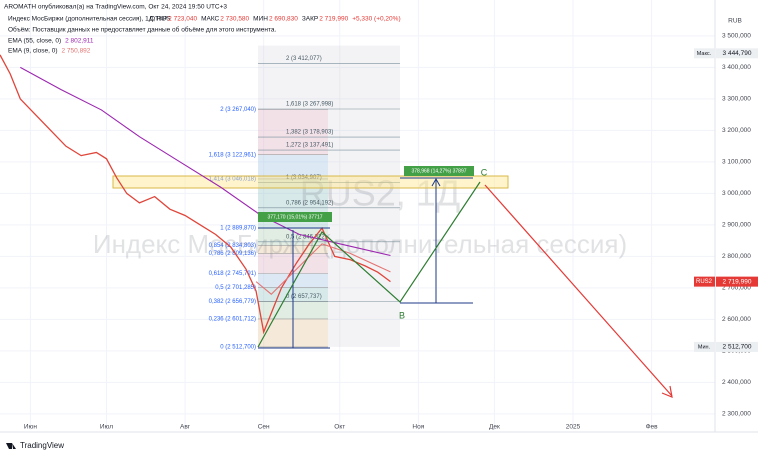 This screenshot has height=454, width=758. I want to click on fib-label: 0 (2 657,737), so click(304, 297).